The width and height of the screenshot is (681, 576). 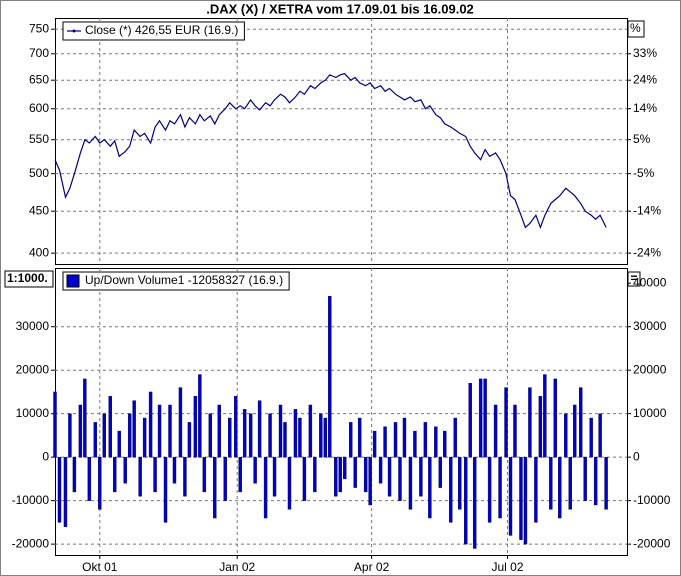 I want to click on y2-label-box, so click(x=636, y=29).